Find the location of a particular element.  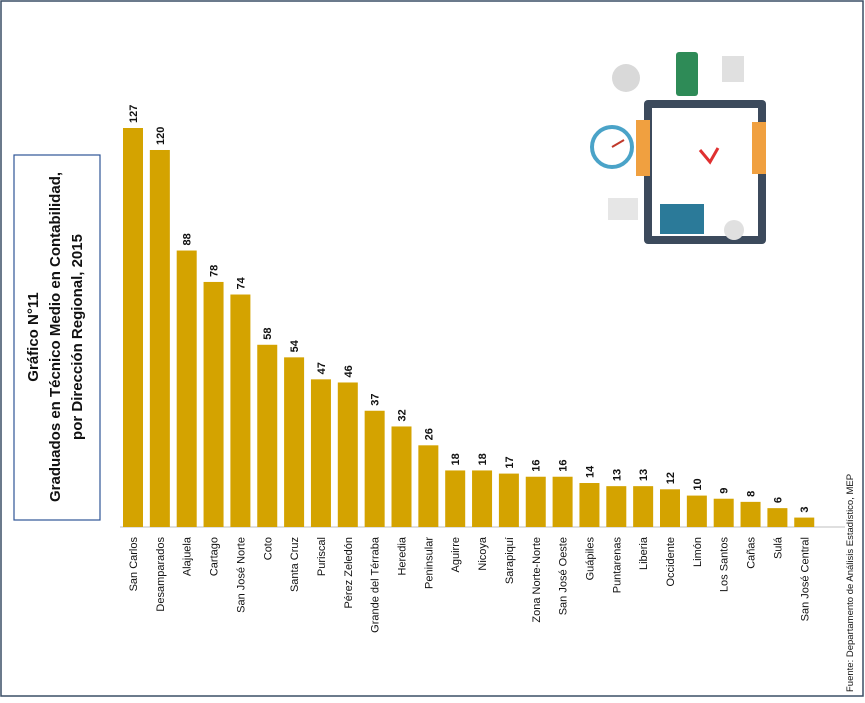

x-tick-label: San José Oeste is located at coordinates (564, 576).